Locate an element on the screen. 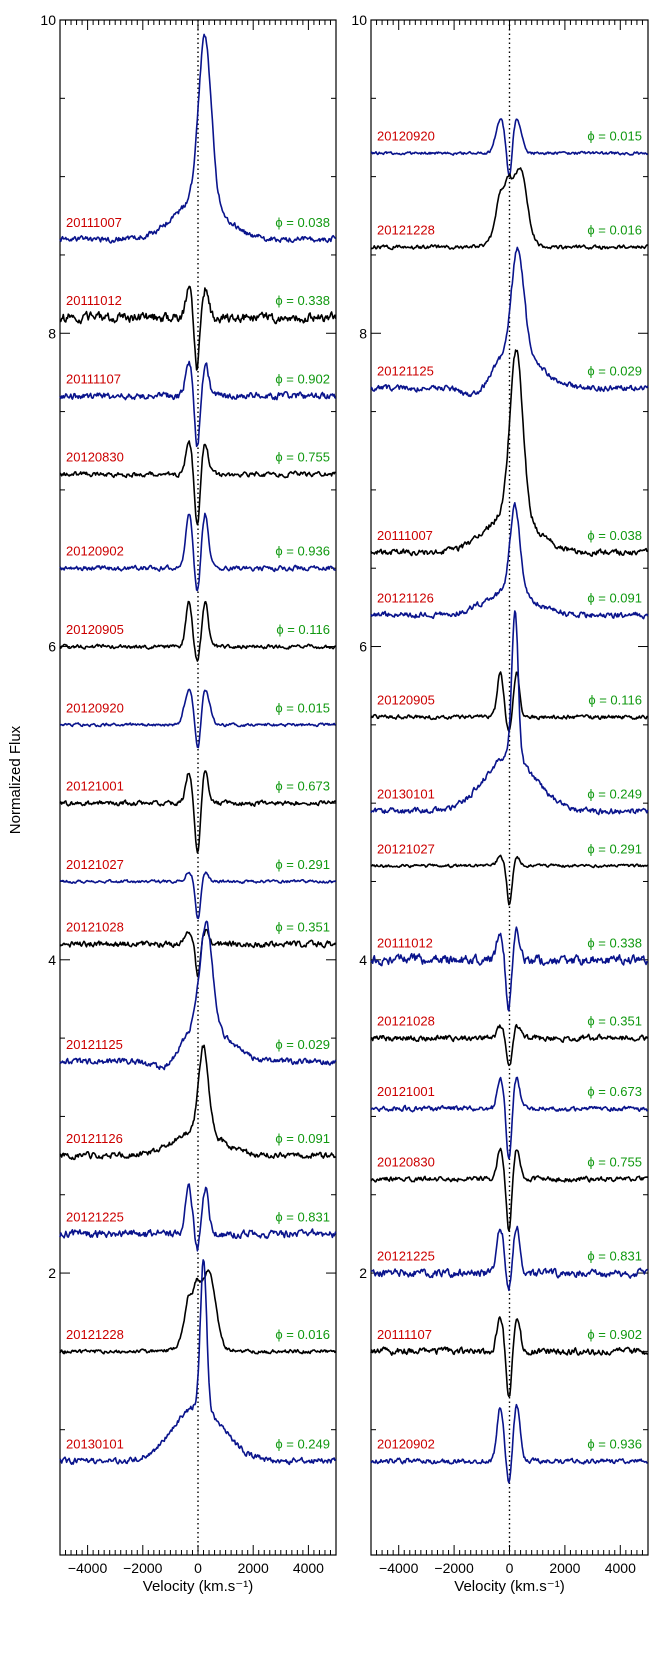 The width and height of the screenshot is (661, 1653). phase-label: ϕ = 0.902 is located at coordinates (302, 378).